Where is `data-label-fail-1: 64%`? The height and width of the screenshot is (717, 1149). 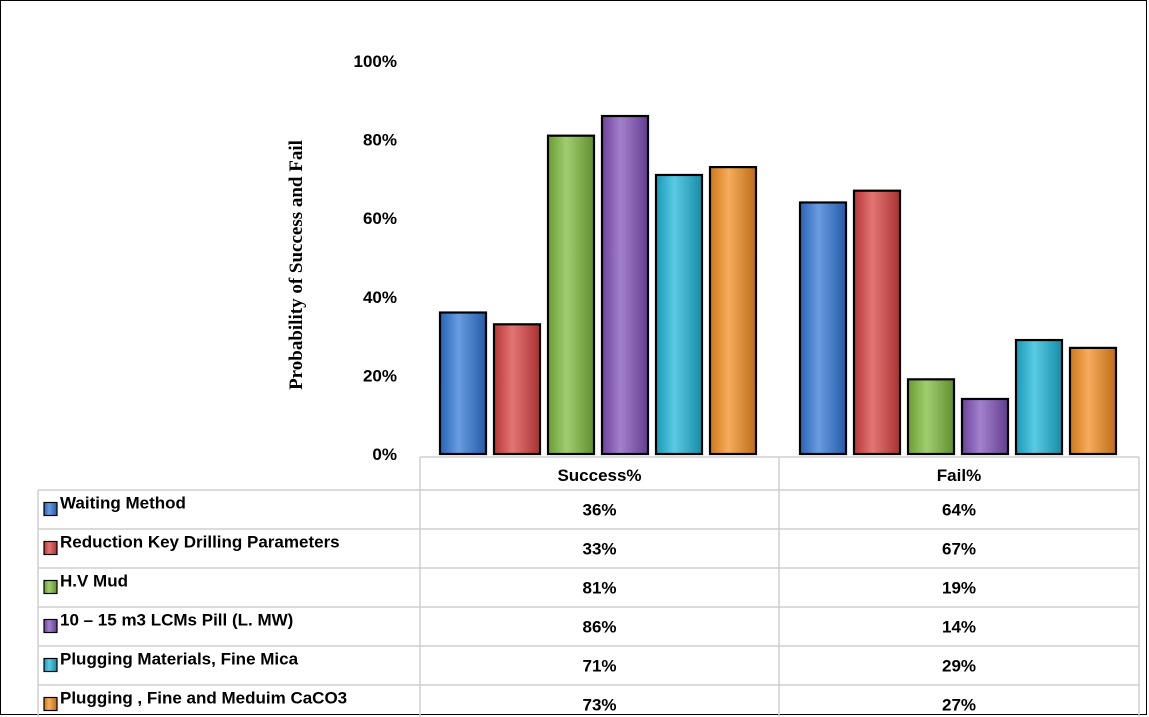 data-label-fail-1: 64% is located at coordinates (959, 510).